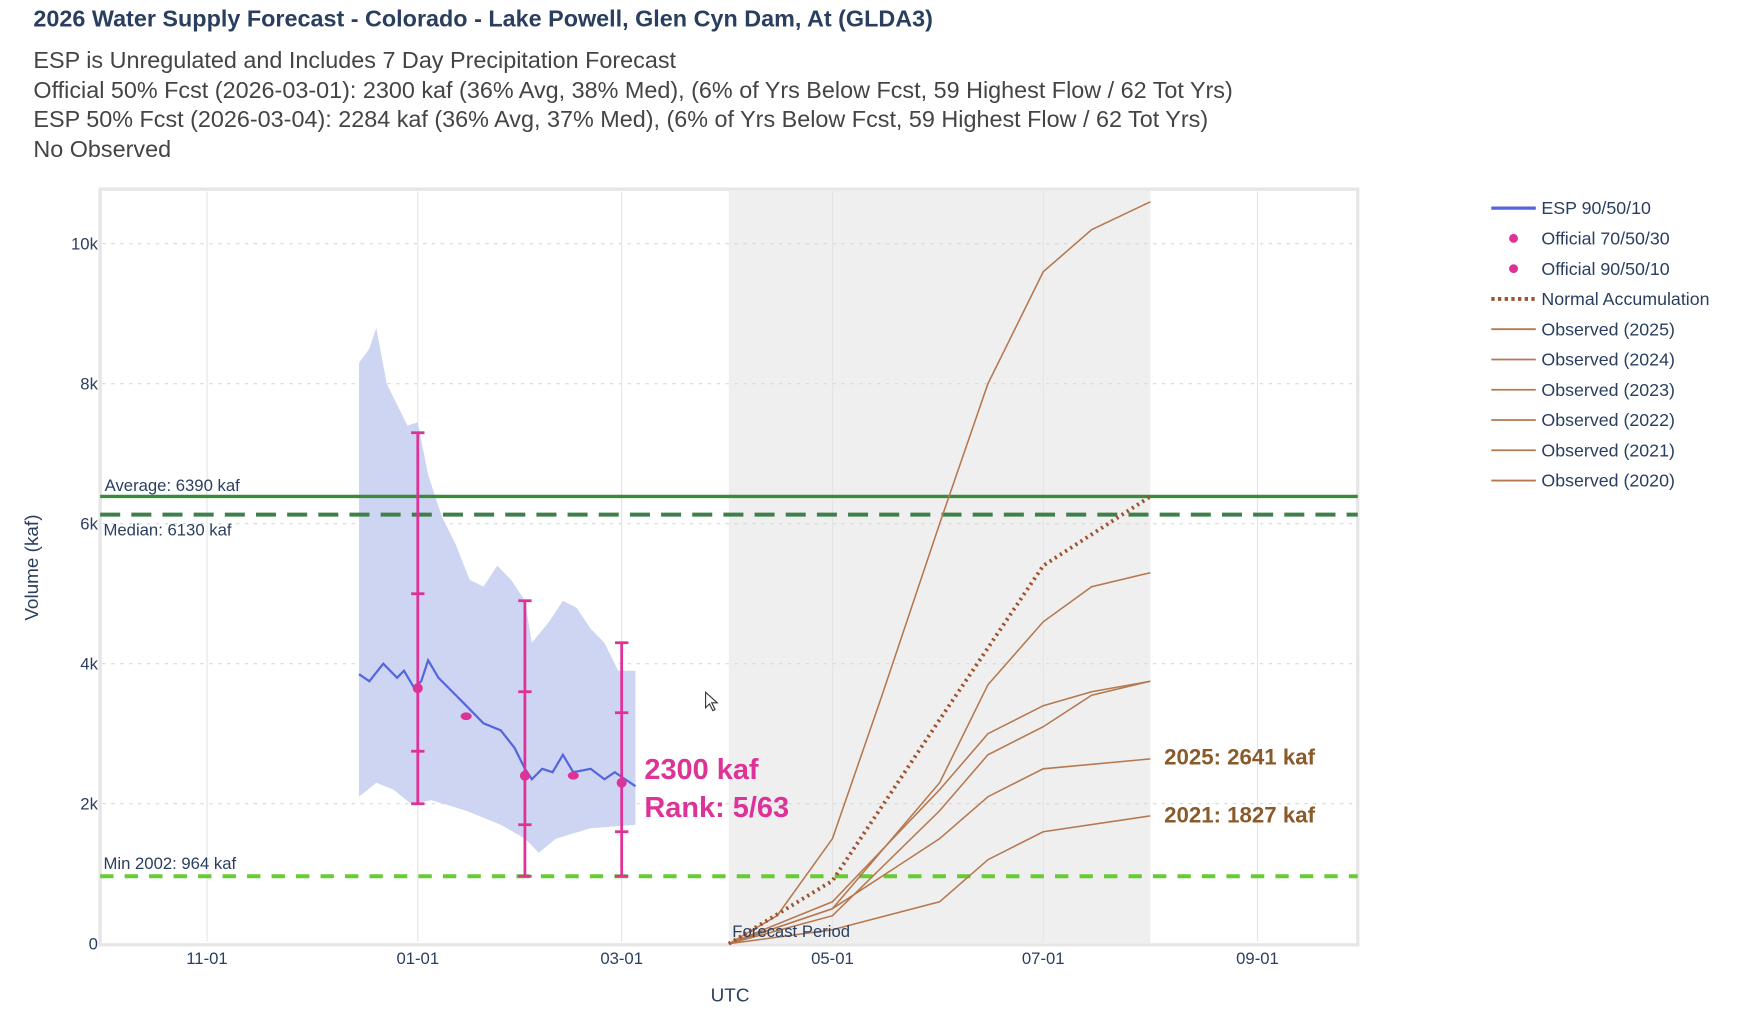 The image size is (1745, 1036). I want to click on label-2025: 2025: 2641 kaf, so click(1240, 757).